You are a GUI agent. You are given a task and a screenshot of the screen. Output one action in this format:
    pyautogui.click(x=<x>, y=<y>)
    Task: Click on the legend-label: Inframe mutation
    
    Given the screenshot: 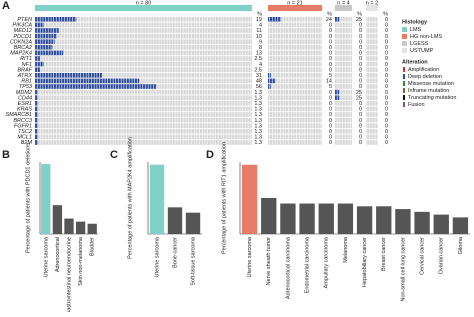 What is the action you would take?
    pyautogui.click(x=428, y=91)
    